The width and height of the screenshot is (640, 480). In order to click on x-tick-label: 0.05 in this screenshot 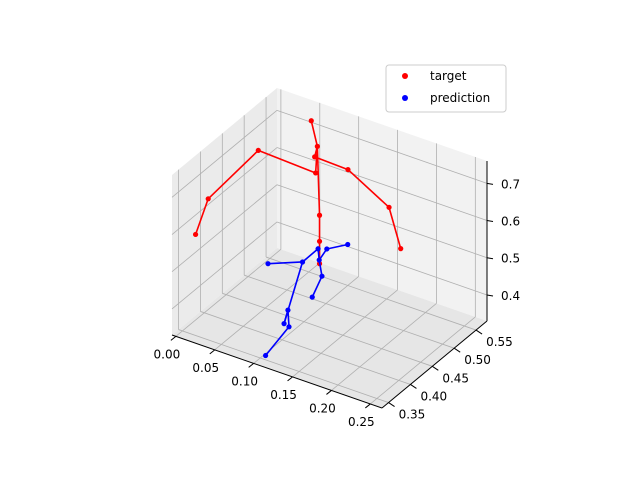, I will do `click(205, 368)`.